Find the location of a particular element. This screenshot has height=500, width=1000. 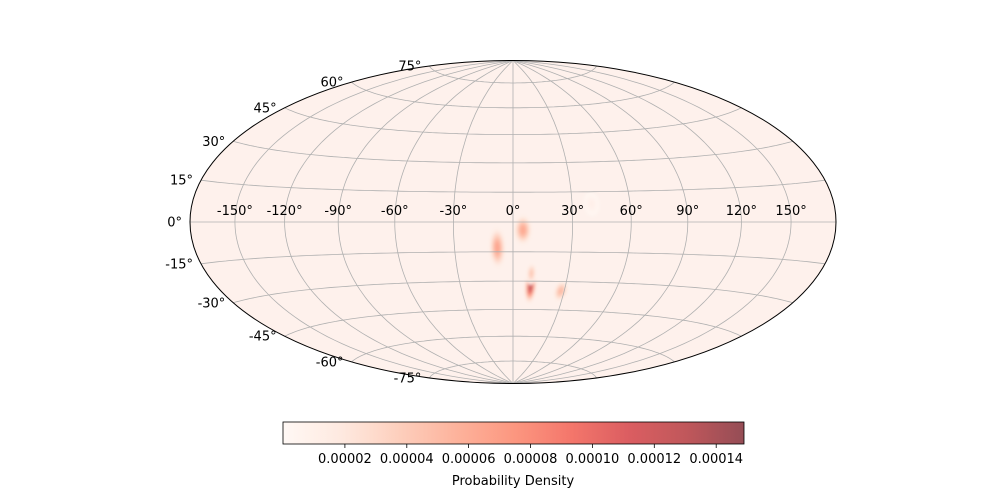

latitude-tick-label: 15° is located at coordinates (181, 181).